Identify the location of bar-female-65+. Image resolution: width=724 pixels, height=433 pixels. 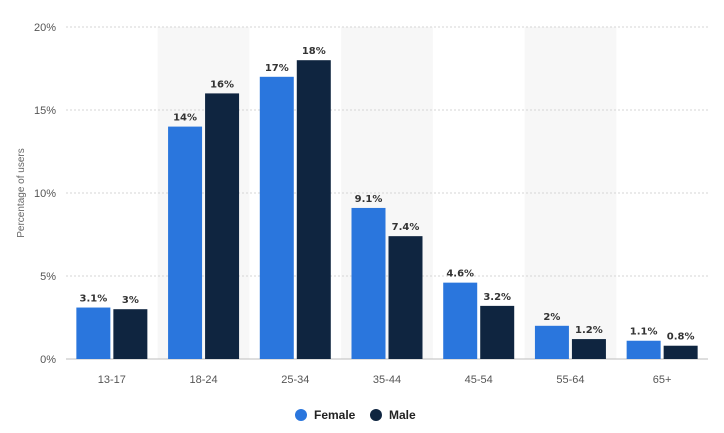
(643, 349).